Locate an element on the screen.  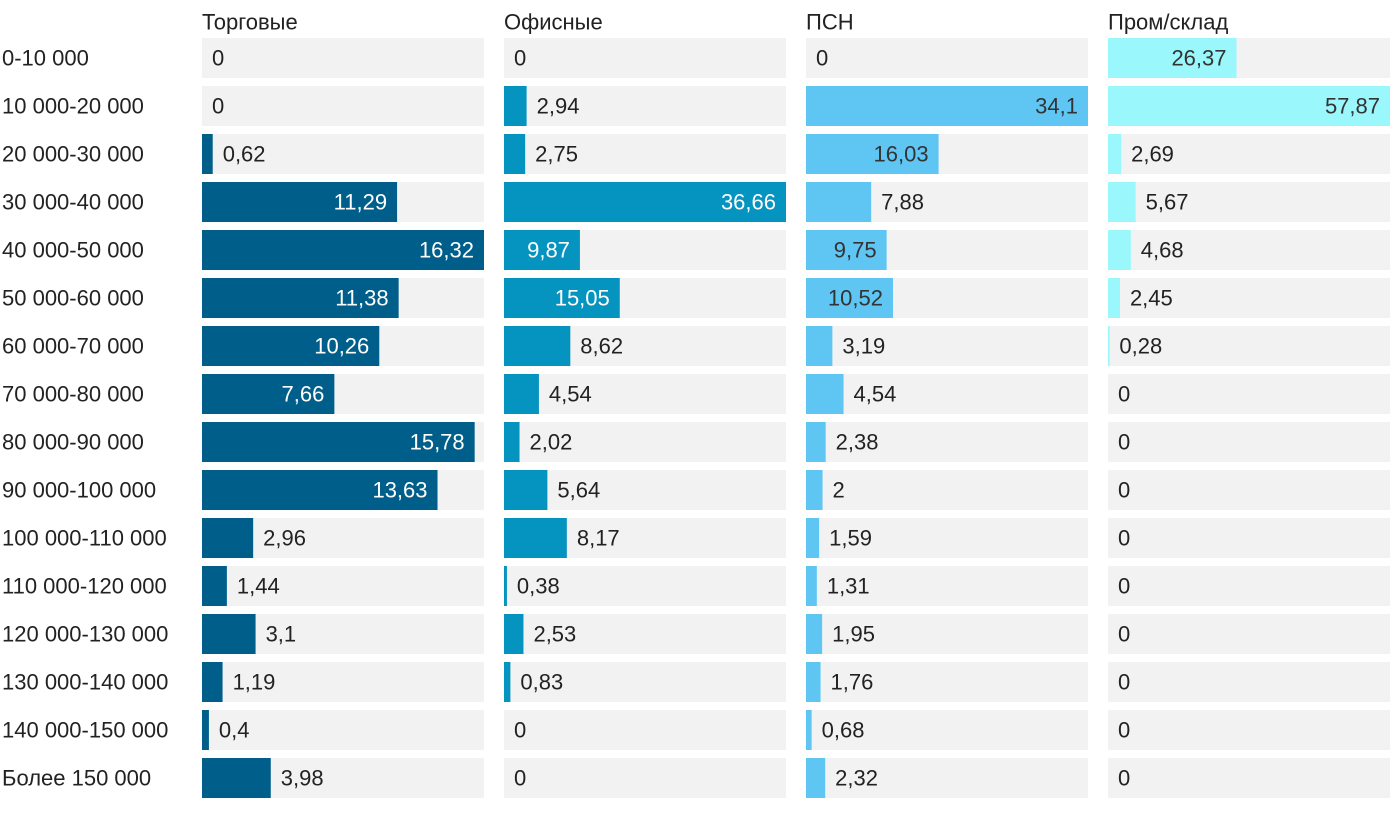
data-label: 2,53 is located at coordinates (554, 634).